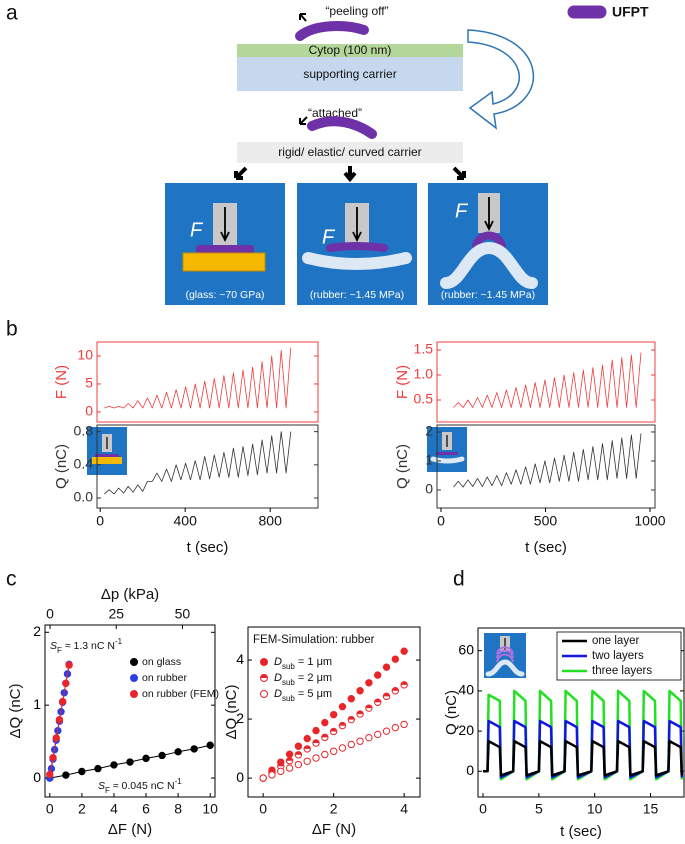 The width and height of the screenshot is (685, 844). I want to click on legend-label: on rubber (FEM), so click(180, 694).